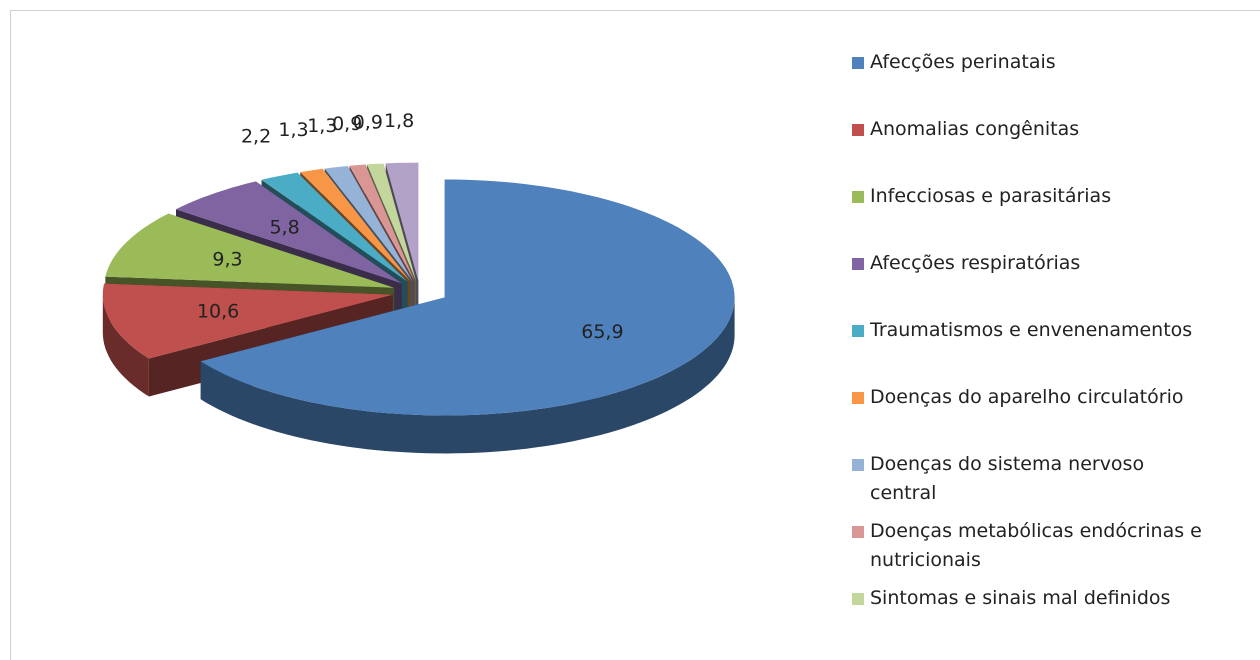 Image resolution: width=1260 pixels, height=660 pixels. What do you see at coordinates (1052, 416) in the screenshot?
I see `legend-item: Doenças do aparelho circulatório` at bounding box center [1052, 416].